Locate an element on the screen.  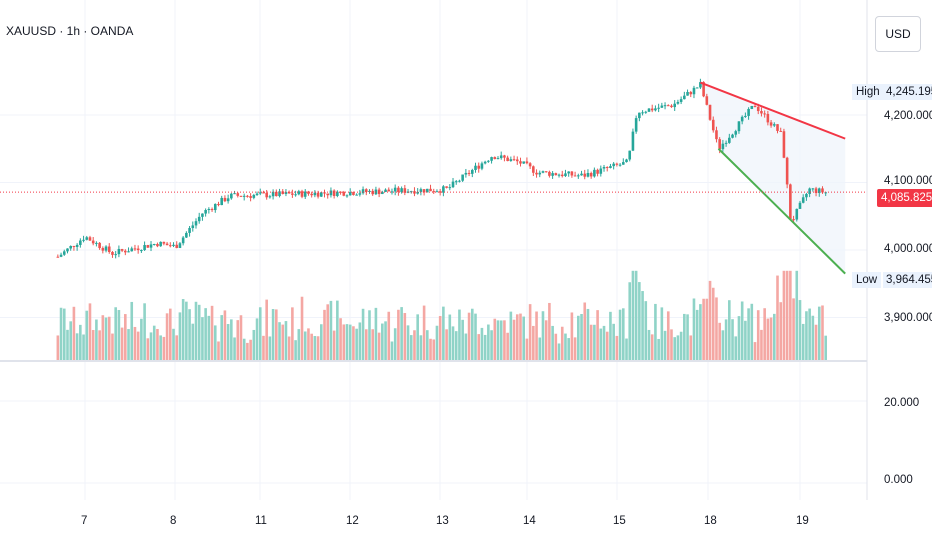
trendlines is located at coordinates (773, 178).